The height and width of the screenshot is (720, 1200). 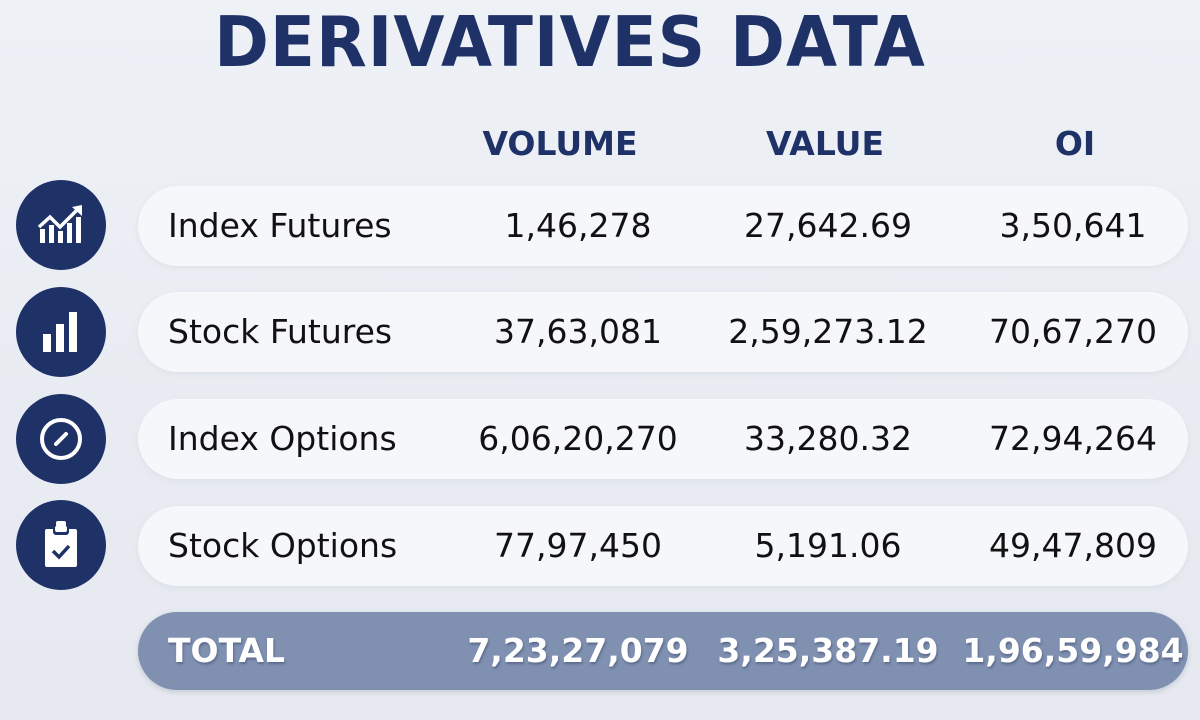 I want to click on total-oi: 1,96,59,984, so click(x=1073, y=650).